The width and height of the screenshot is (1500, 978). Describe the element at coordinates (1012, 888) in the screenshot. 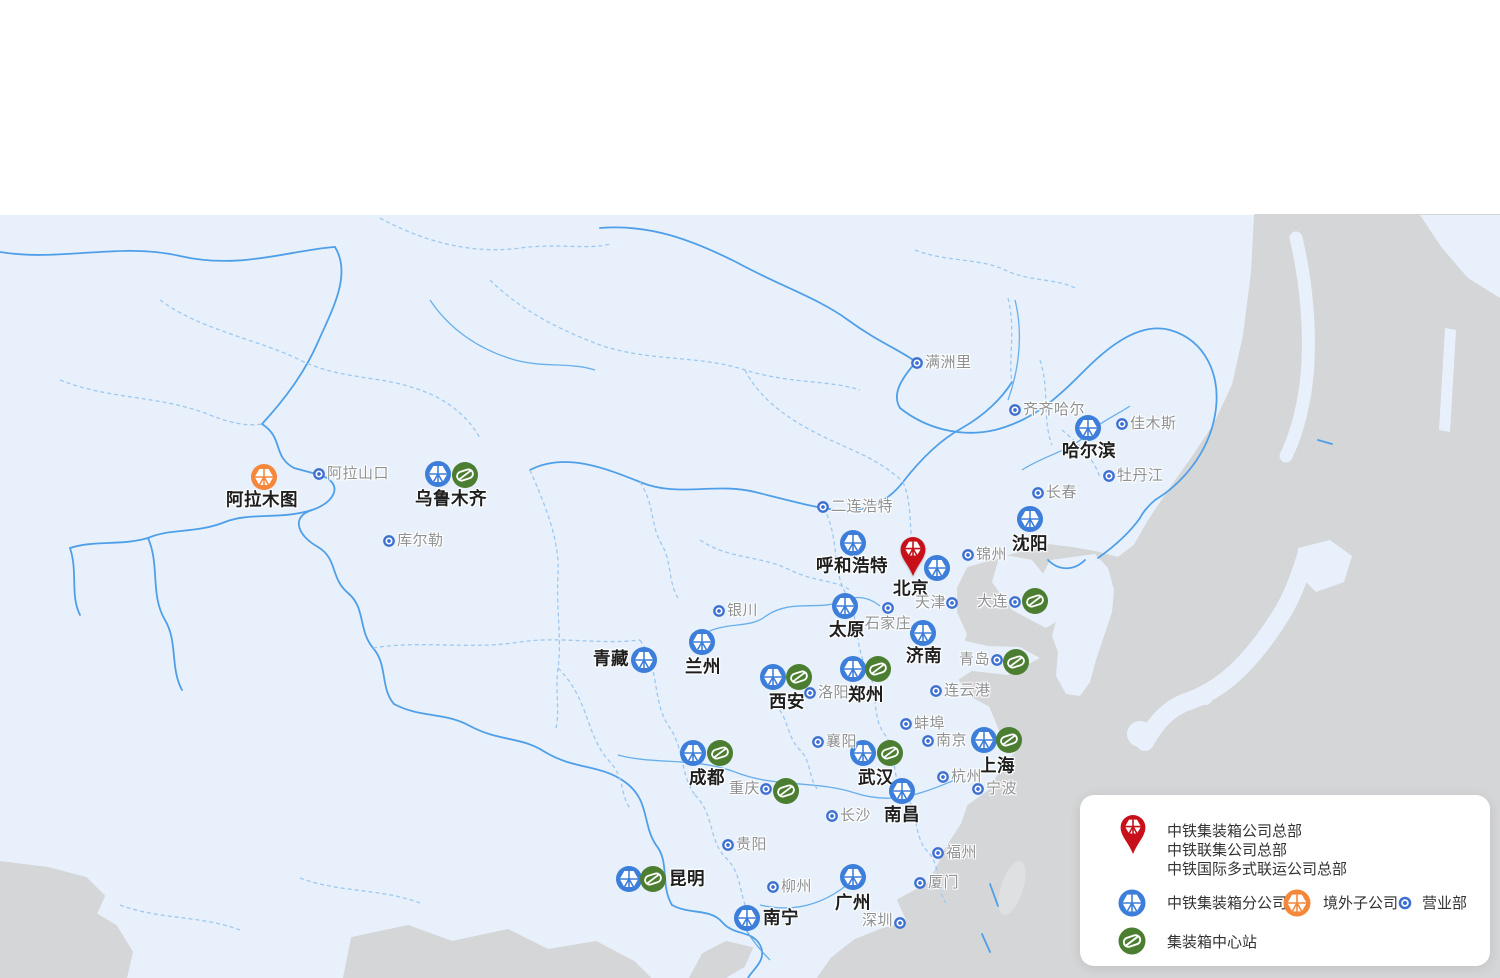

I see `taiwan-island` at that location.